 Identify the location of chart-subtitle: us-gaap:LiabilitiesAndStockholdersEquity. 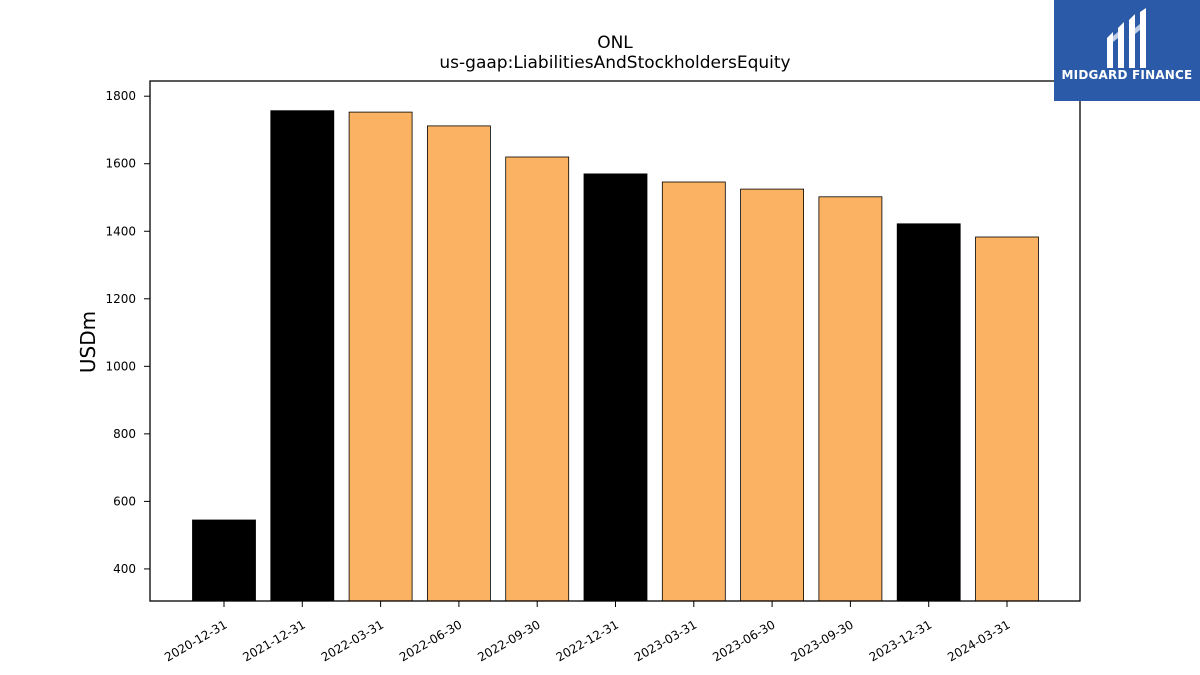
(614, 63).